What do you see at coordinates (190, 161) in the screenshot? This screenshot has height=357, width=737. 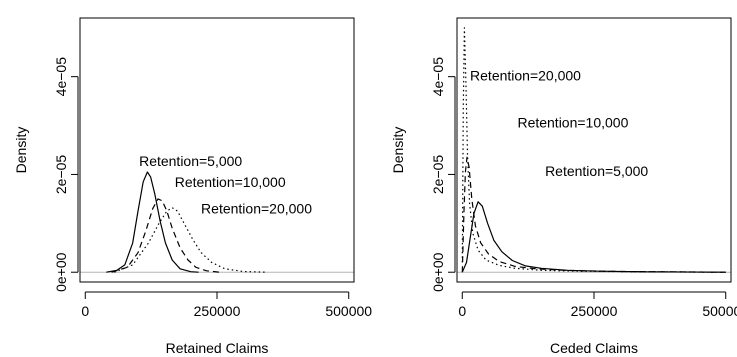 I see `left-annotation: Retention=5,000` at bounding box center [190, 161].